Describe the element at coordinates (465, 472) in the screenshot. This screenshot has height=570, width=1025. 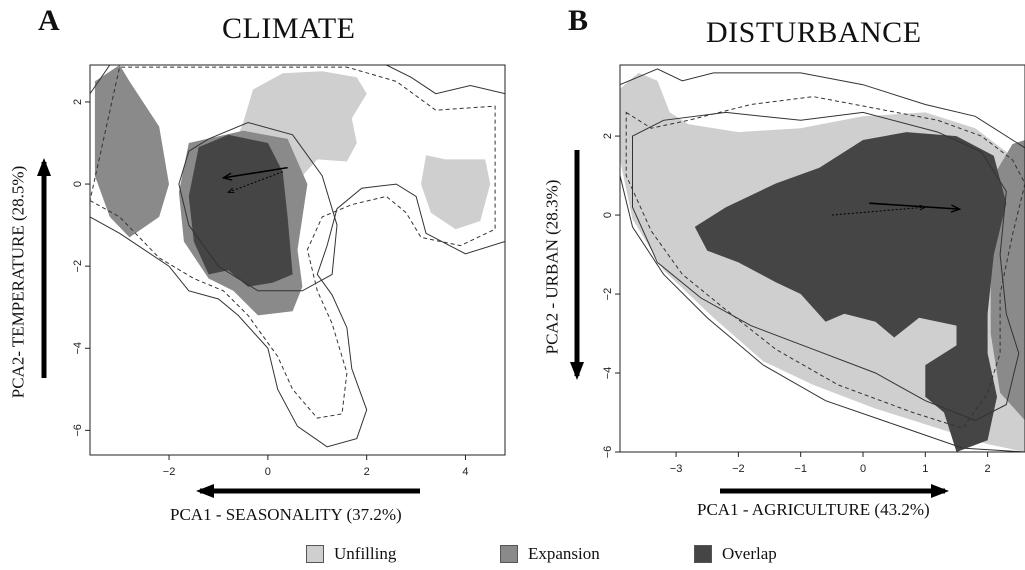
I see `panel-a-xtick-label: 4` at that location.